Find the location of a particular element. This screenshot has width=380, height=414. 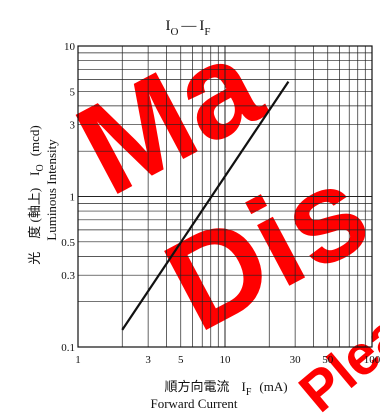

y-tick-label: 3 is located at coordinates (73, 126).